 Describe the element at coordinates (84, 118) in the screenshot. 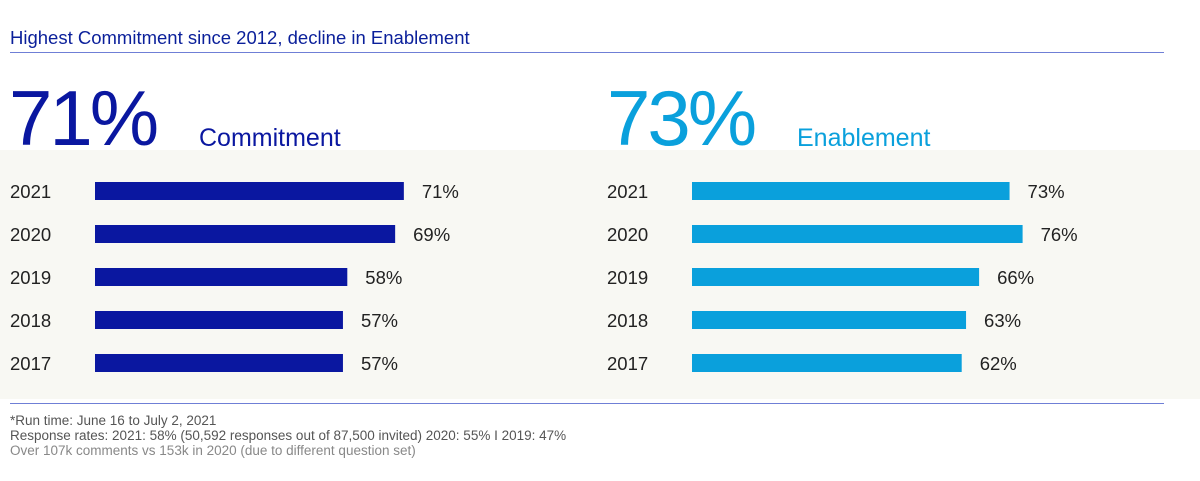

I see `commitment-headline-value: 71%` at that location.